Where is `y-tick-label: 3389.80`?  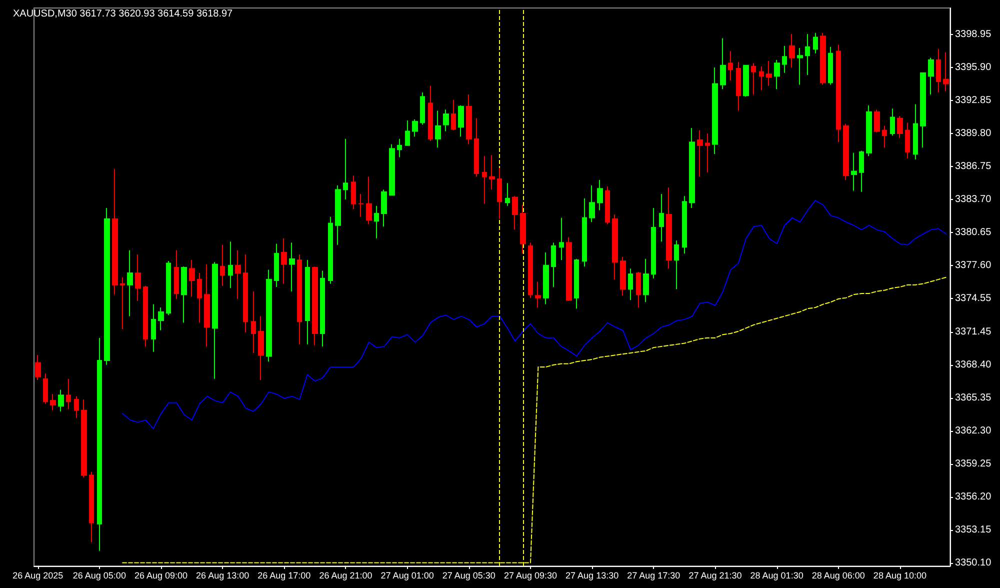
y-tick-label: 3389.80 is located at coordinates (973, 133).